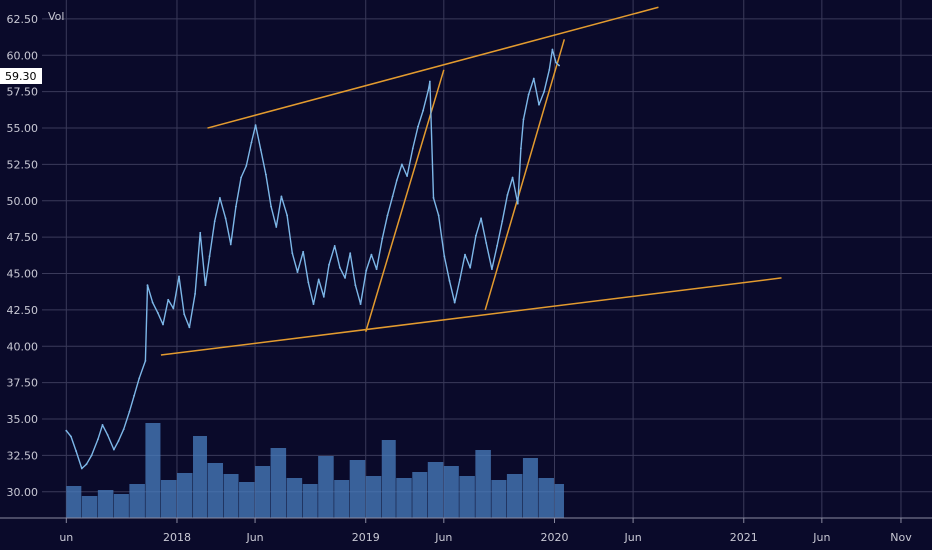 The height and width of the screenshot is (550, 932). Describe the element at coordinates (23, 92) in the screenshot. I see `y-tick-label: 57.50` at that location.